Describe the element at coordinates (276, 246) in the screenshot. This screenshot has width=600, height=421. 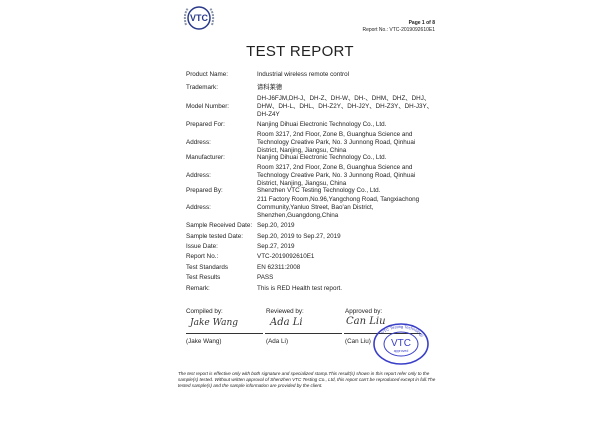
I see `field-value: Sep.27, 2019` at that location.